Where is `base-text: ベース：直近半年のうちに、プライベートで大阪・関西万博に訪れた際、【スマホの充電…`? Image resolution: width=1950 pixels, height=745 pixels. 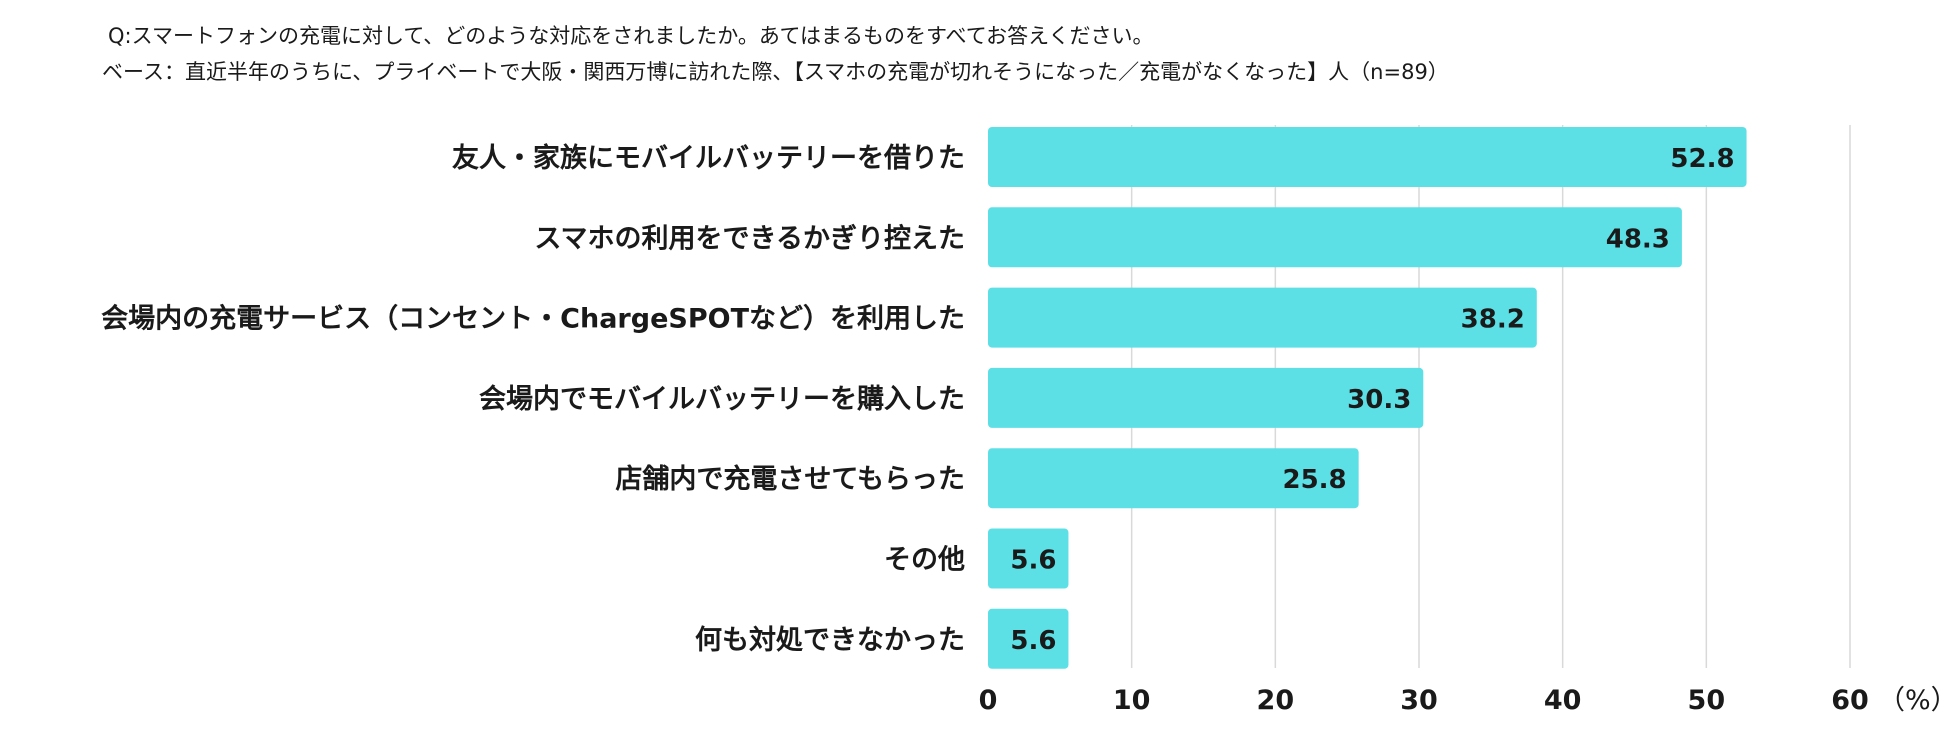
base-text: ベース：直近半年のうちに、プライベートで大阪・関西万博に訪れた際、【スマホの充電… is located at coordinates (775, 72).